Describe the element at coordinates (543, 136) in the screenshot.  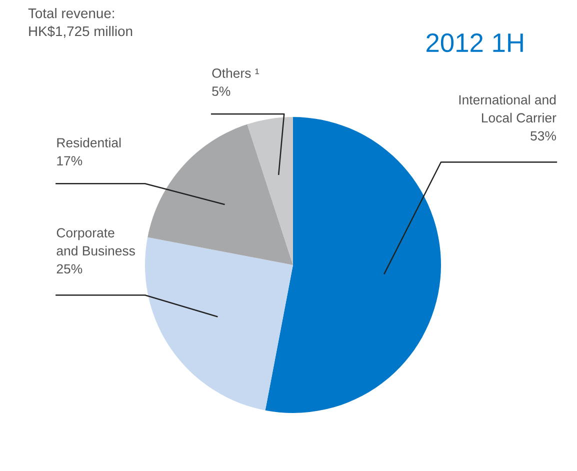
I see `data-label: 53%` at that location.